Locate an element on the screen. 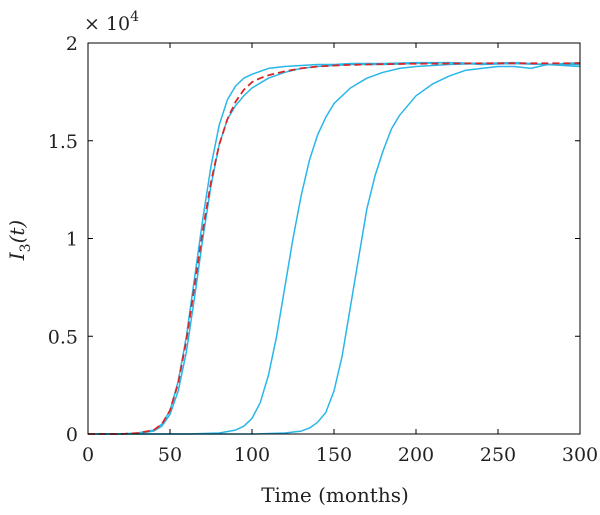 This screenshot has height=515, width=600. y-tick-label: 0 is located at coordinates (72, 435).